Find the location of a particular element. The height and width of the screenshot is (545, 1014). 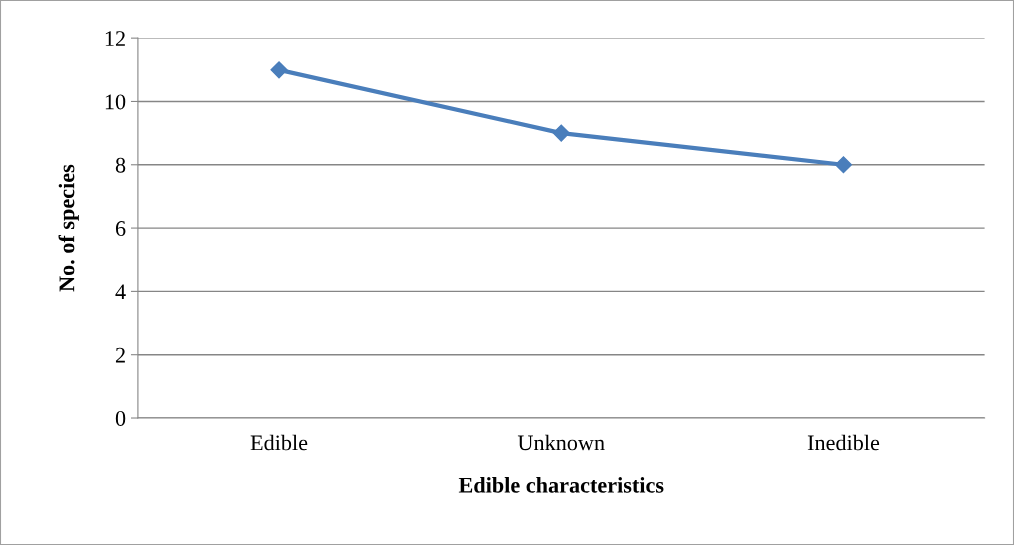

y-tick-label: 4 is located at coordinates (120, 292).